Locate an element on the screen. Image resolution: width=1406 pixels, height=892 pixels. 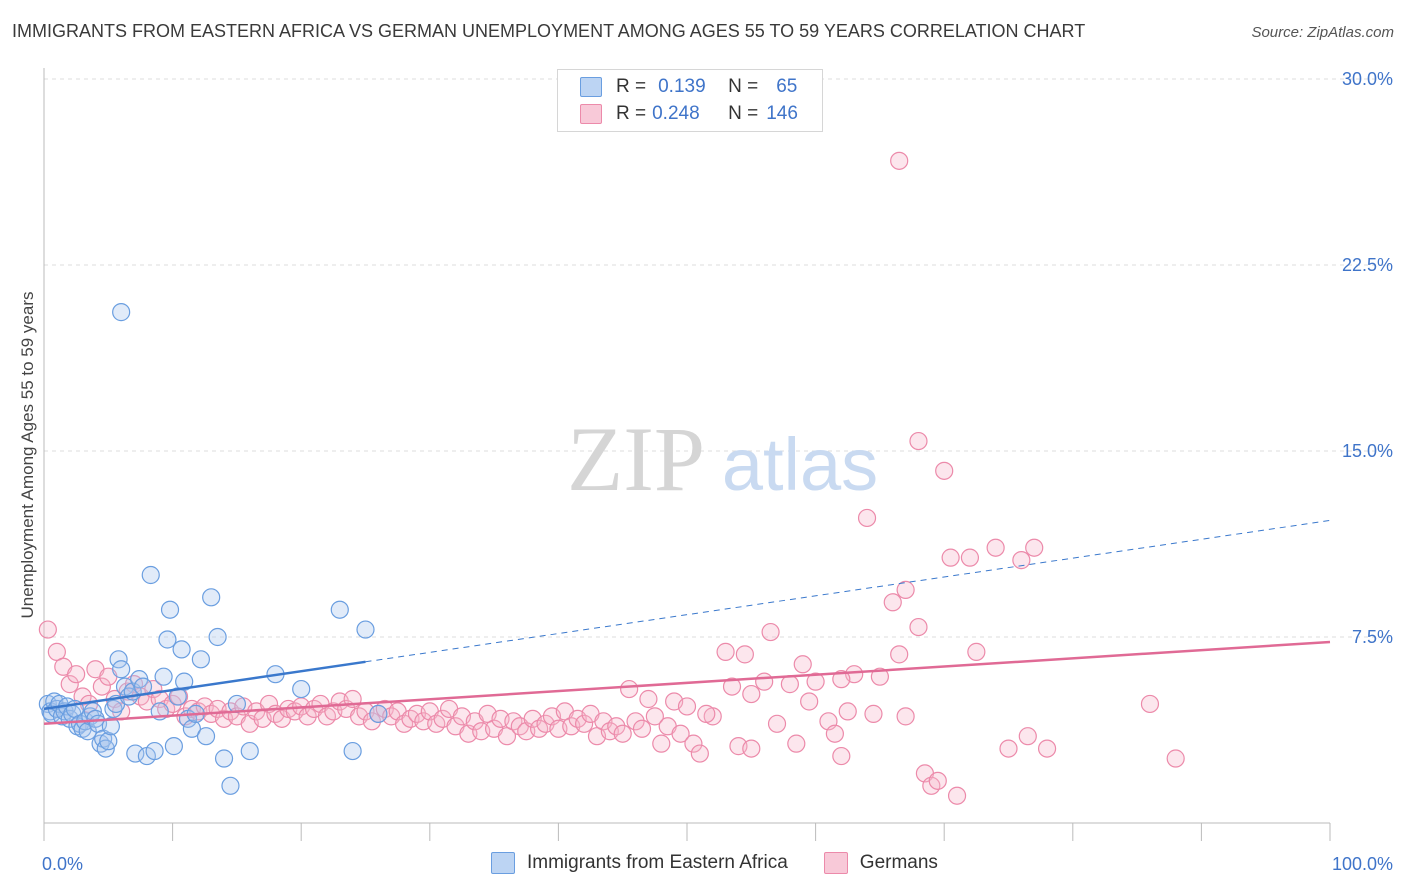
legend-label-immigrants: Immigrants from Eastern Africa is located at coordinates (657, 862).